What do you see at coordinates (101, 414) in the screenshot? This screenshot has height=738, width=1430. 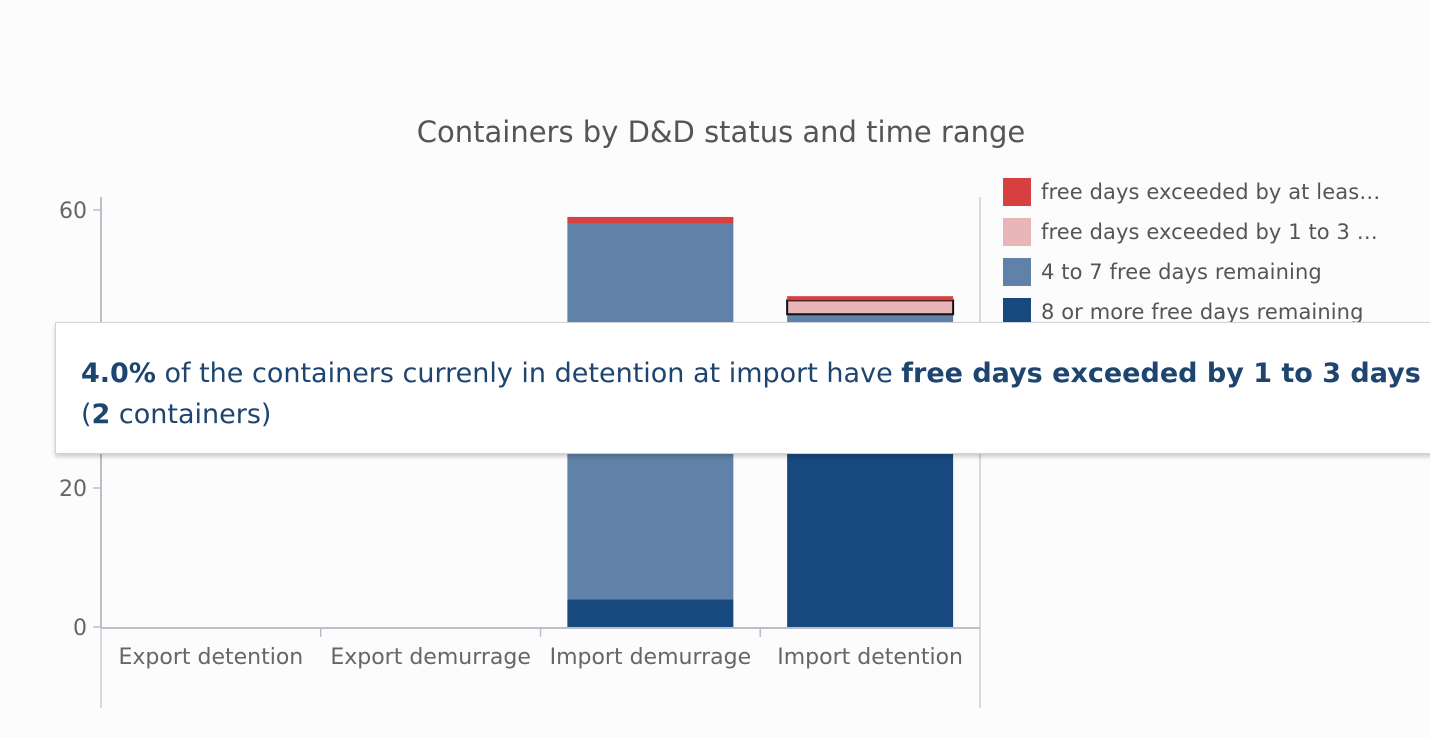 I see `tooltip-count: 2` at bounding box center [101, 414].